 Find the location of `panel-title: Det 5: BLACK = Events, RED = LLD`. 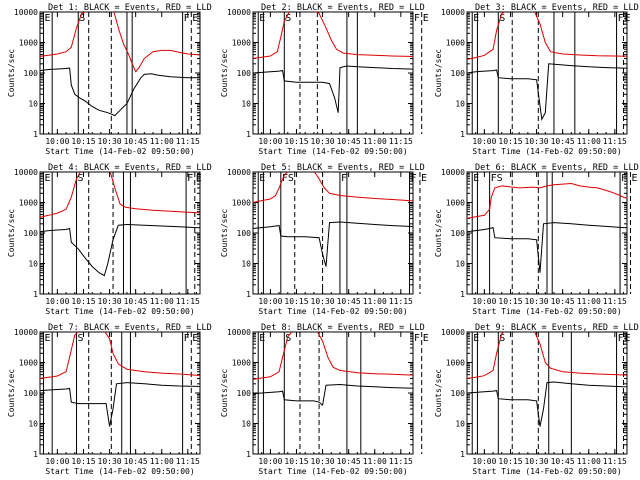

panel-title: Det 5: BLACK = Events, RED = LLD is located at coordinates (343, 168).